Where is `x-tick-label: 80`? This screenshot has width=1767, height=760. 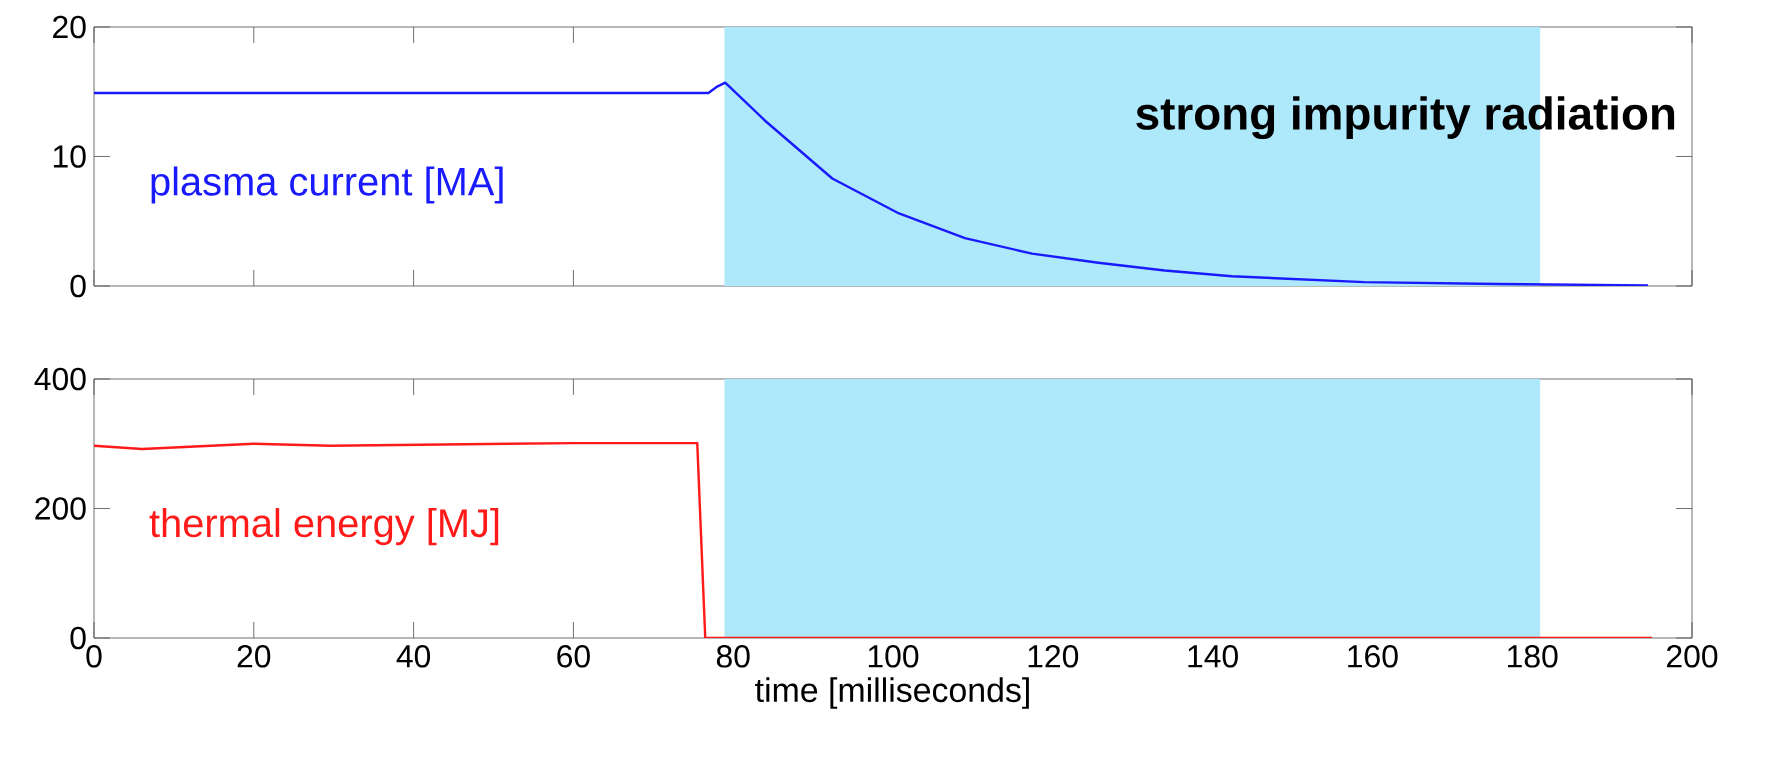 x-tick-label: 80 is located at coordinates (733, 656).